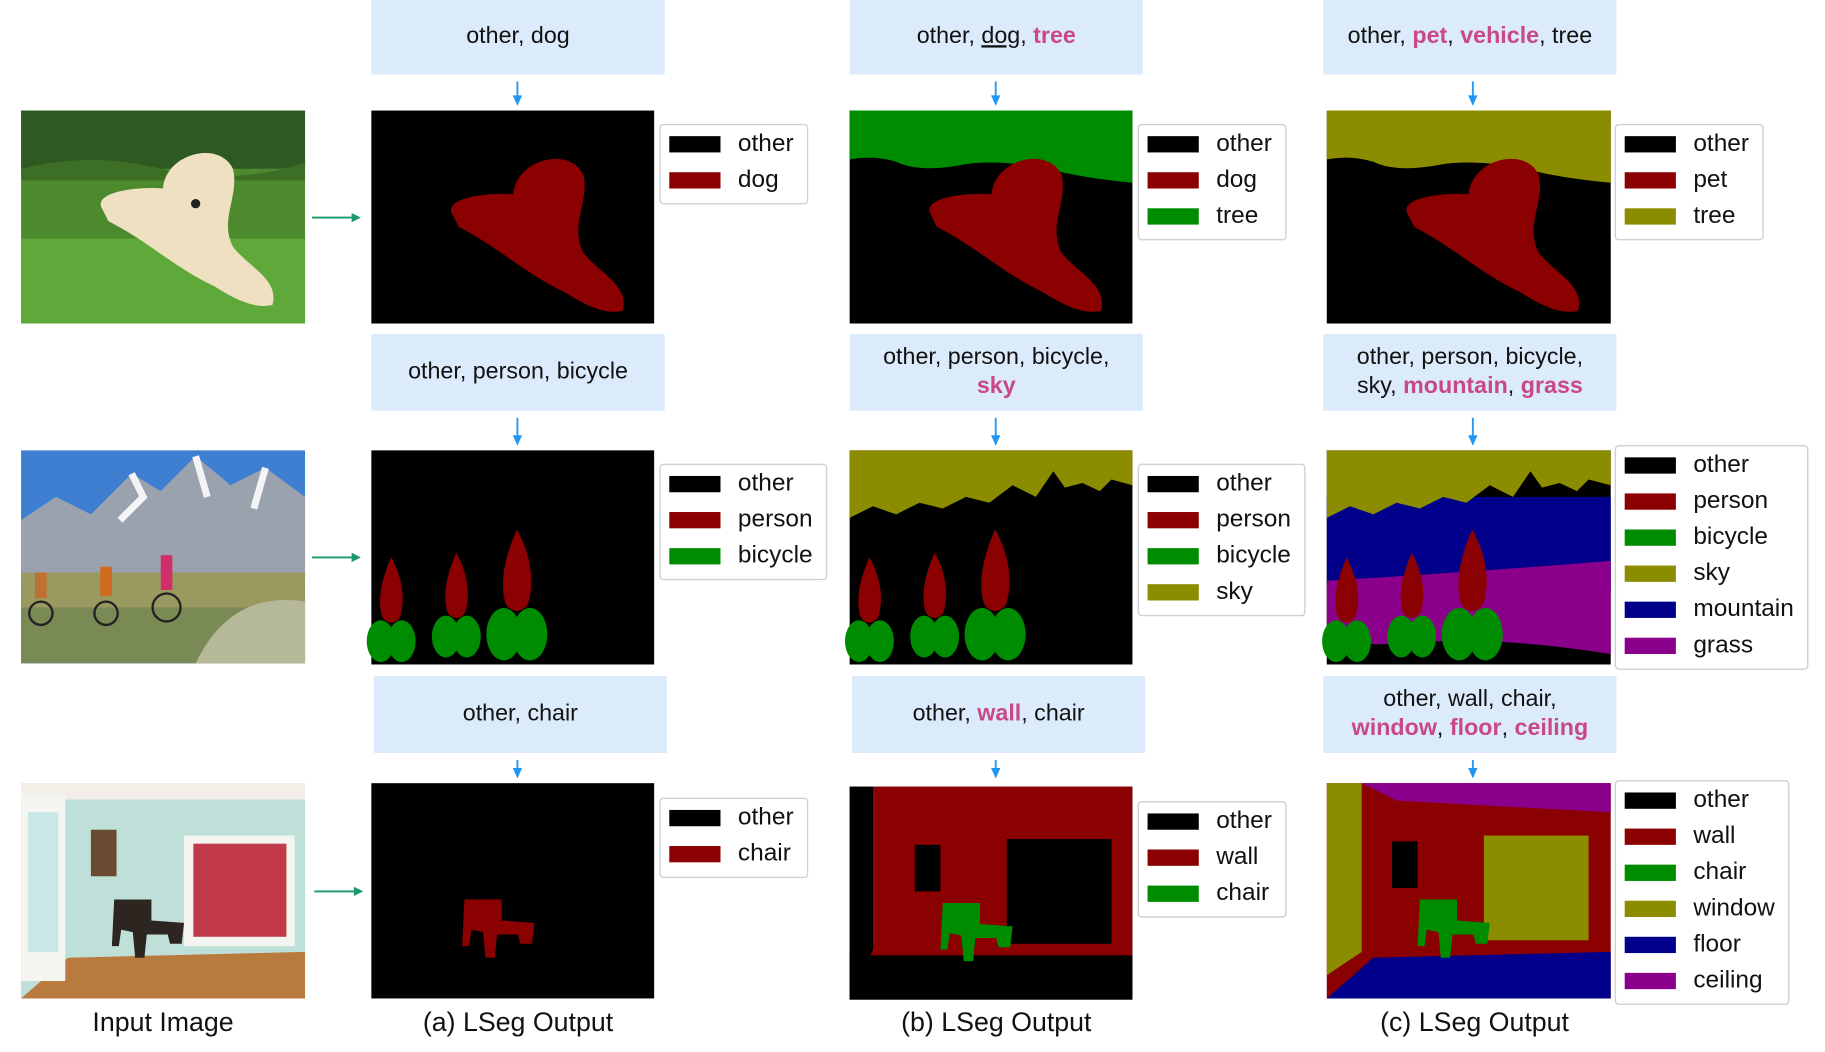  I want to click on prompt-line: window, floor, ceiling, so click(1470, 727).